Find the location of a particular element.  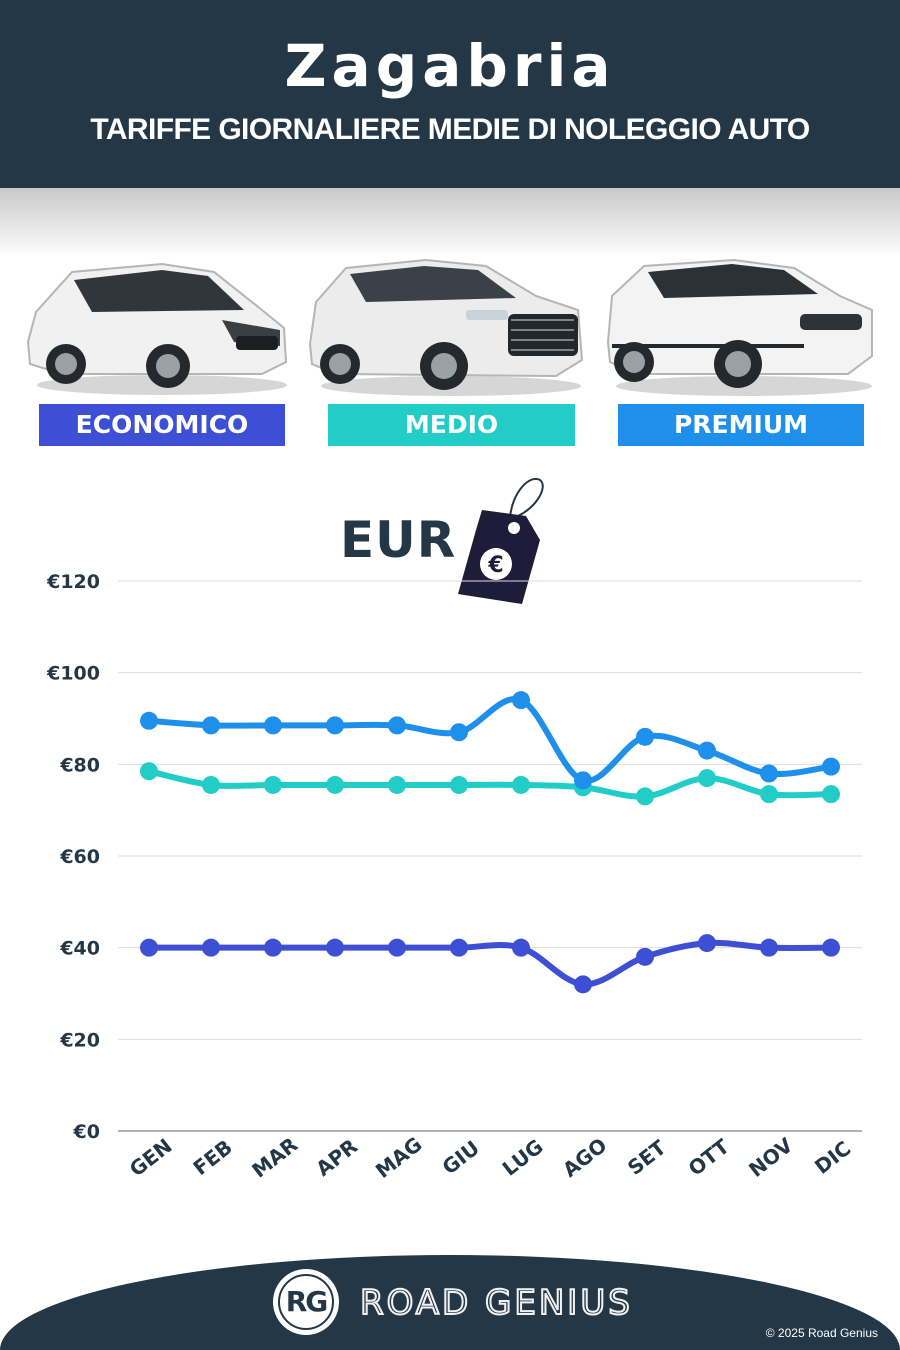

data-point-economico-nov is located at coordinates (769, 947).